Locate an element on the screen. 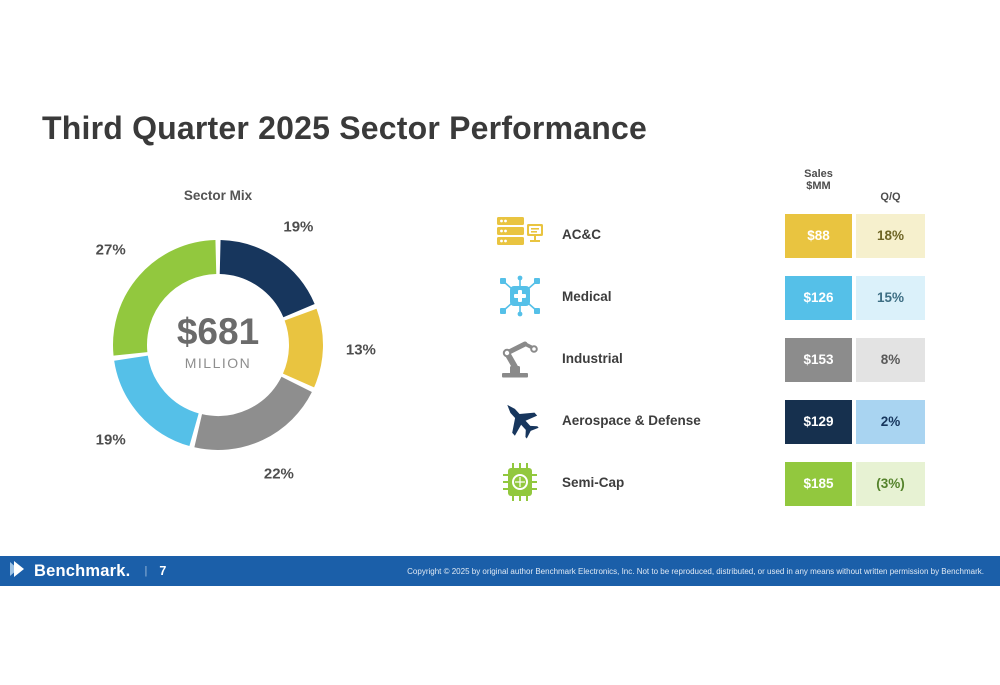  qq-value-industrial: 8% is located at coordinates (890, 360).